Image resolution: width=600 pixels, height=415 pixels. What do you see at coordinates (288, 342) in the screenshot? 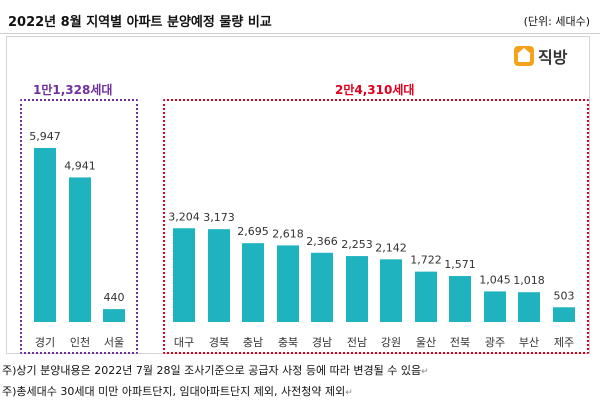
I see `category-label-충북: 충북` at bounding box center [288, 342].